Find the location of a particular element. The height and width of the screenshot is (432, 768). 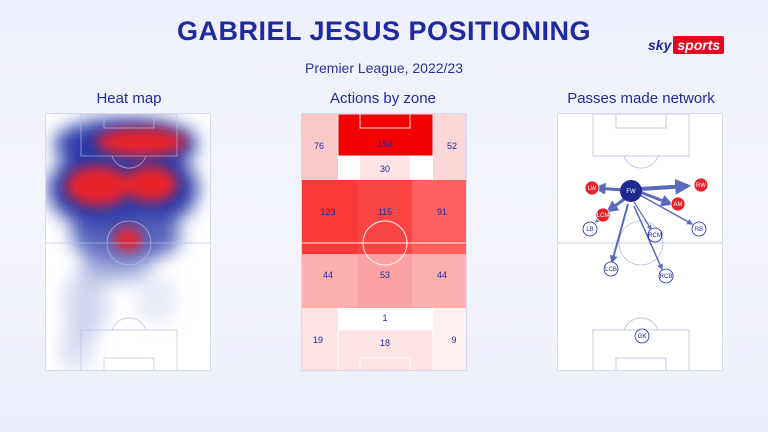

zone-label: 53 is located at coordinates (385, 275).